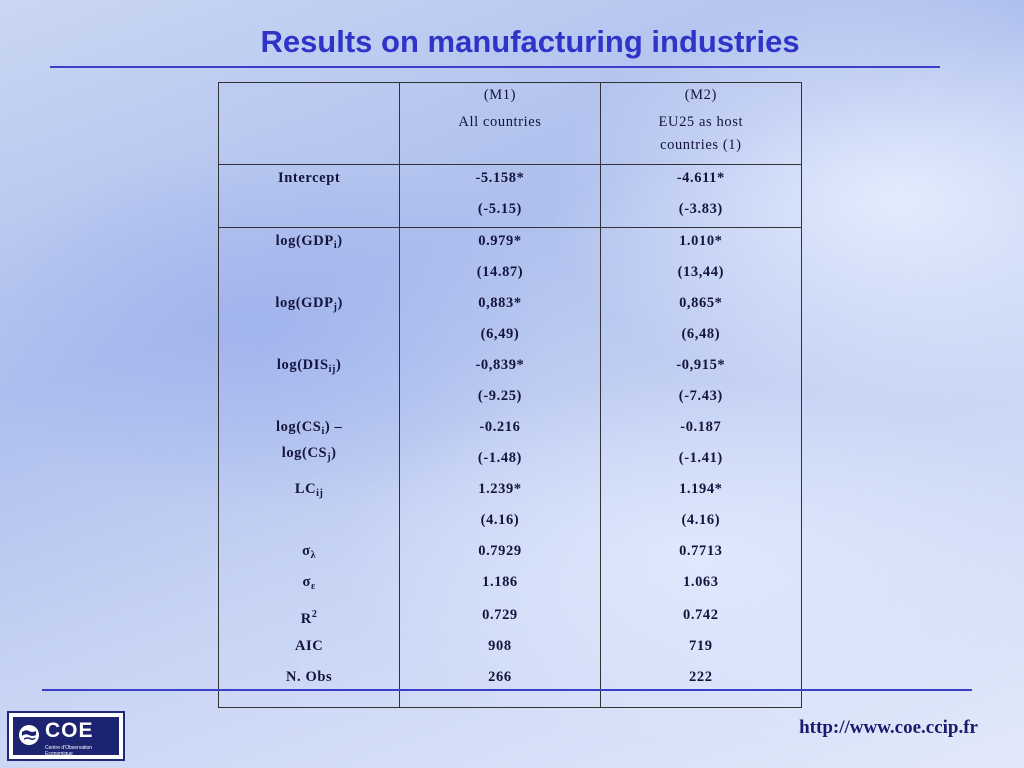 The height and width of the screenshot is (768, 1024). Describe the element at coordinates (701, 321) in the screenshot. I see `gdp-j-m2: 0,865* (6,48)` at that location.